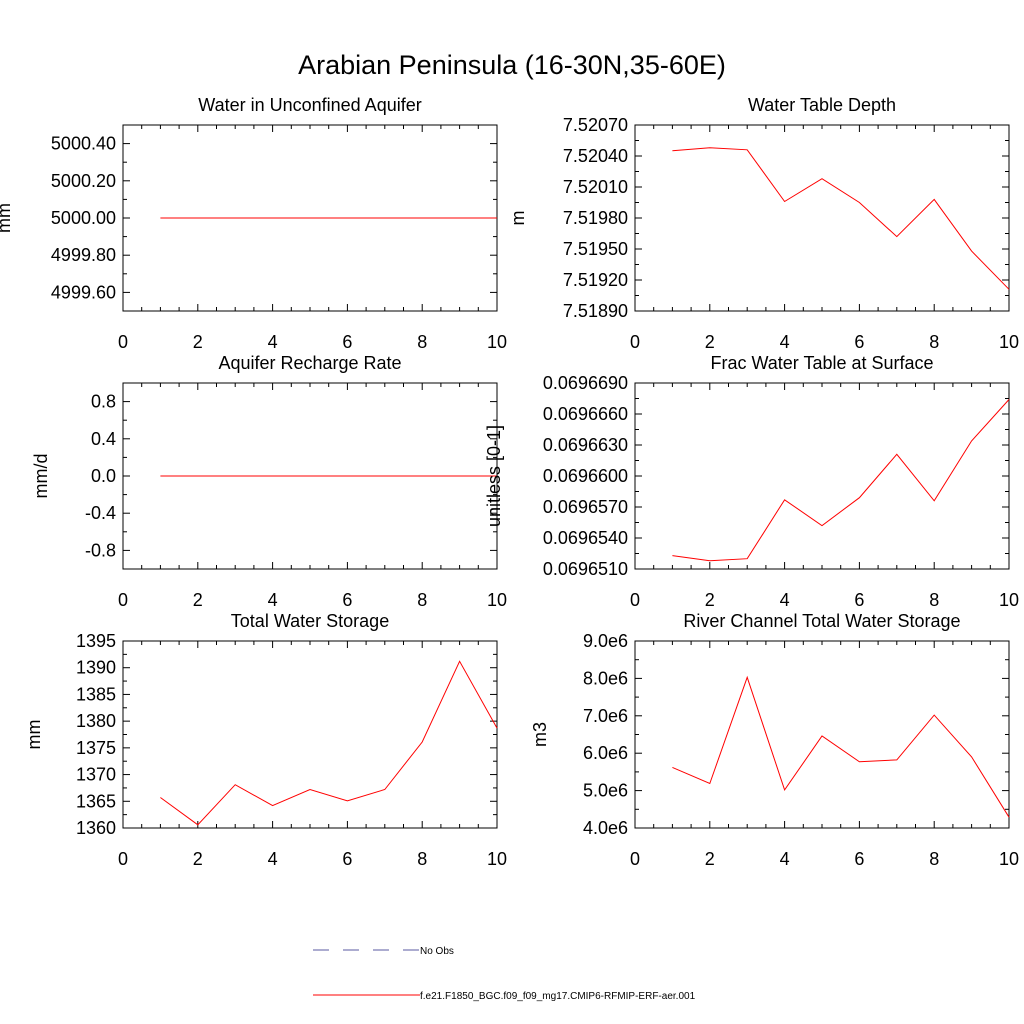 The width and height of the screenshot is (1024, 1024). I want to click on y-tick-label: 8.0e6, so click(605, 678).